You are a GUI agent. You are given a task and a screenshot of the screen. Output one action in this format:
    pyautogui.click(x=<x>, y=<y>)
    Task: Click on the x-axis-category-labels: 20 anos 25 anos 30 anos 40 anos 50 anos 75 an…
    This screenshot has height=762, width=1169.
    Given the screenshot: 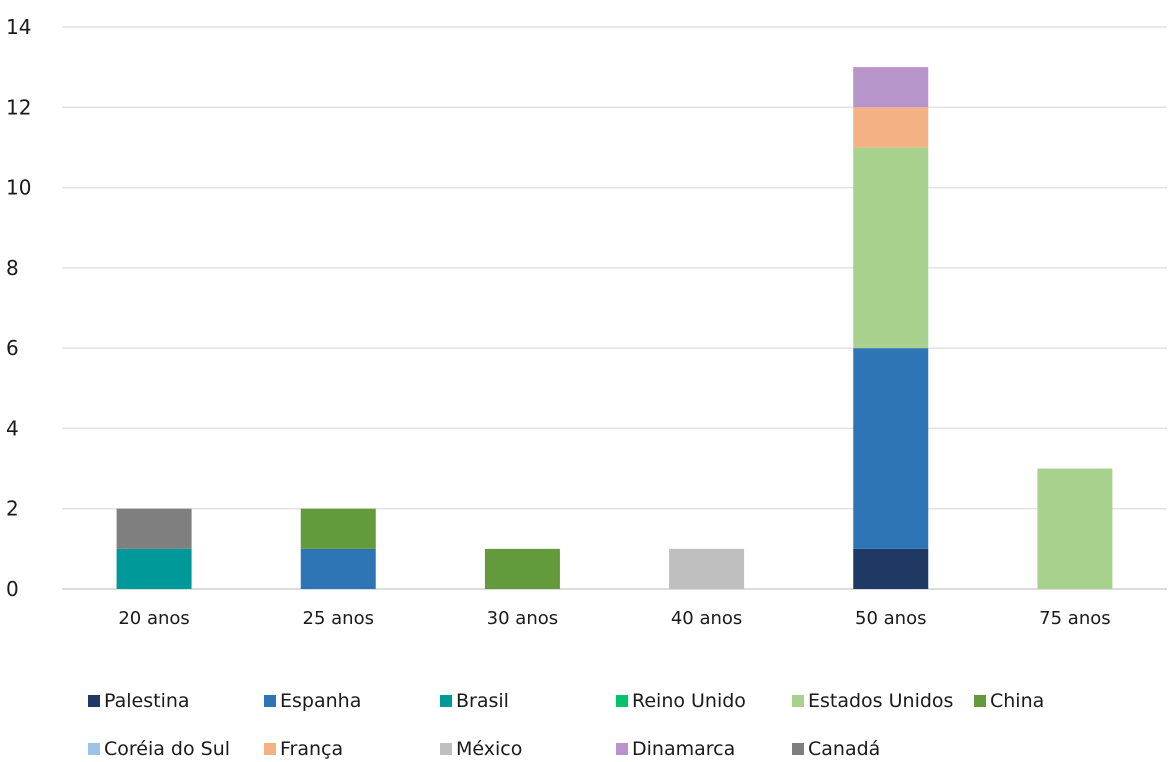 What is the action you would take?
    pyautogui.click(x=614, y=618)
    